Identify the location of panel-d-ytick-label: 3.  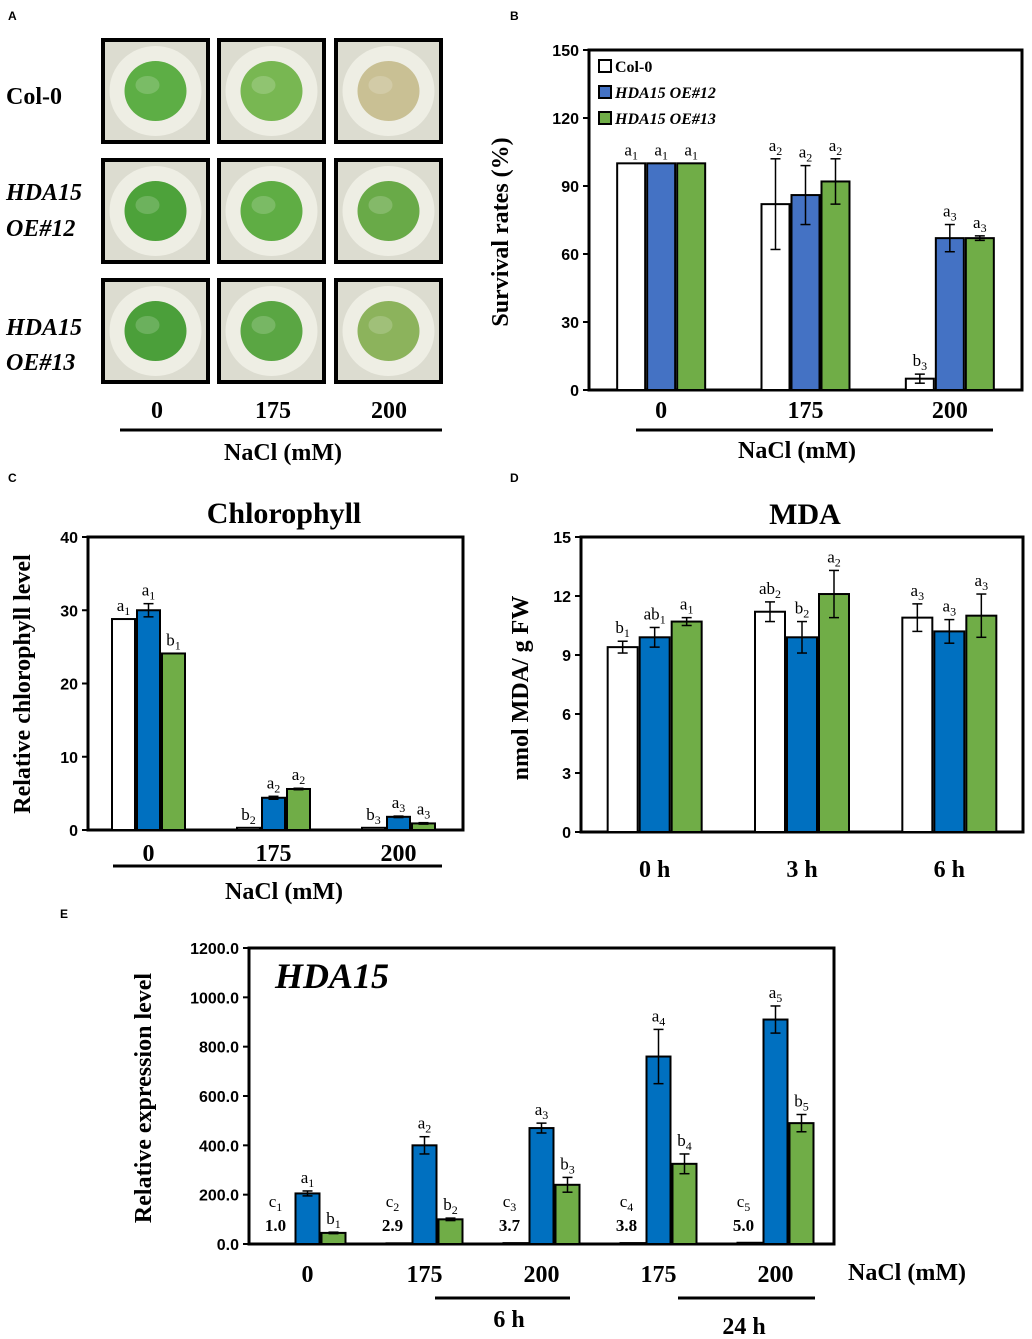
(566, 774).